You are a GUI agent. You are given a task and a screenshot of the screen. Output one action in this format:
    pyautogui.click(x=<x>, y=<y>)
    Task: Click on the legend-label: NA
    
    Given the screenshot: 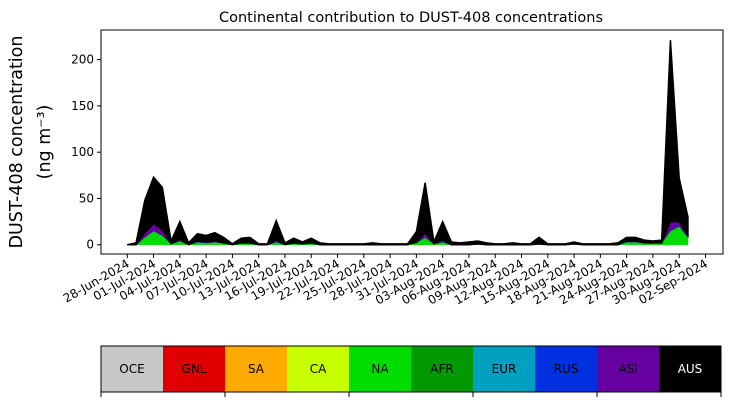 What is the action you would take?
    pyautogui.click(x=380, y=369)
    